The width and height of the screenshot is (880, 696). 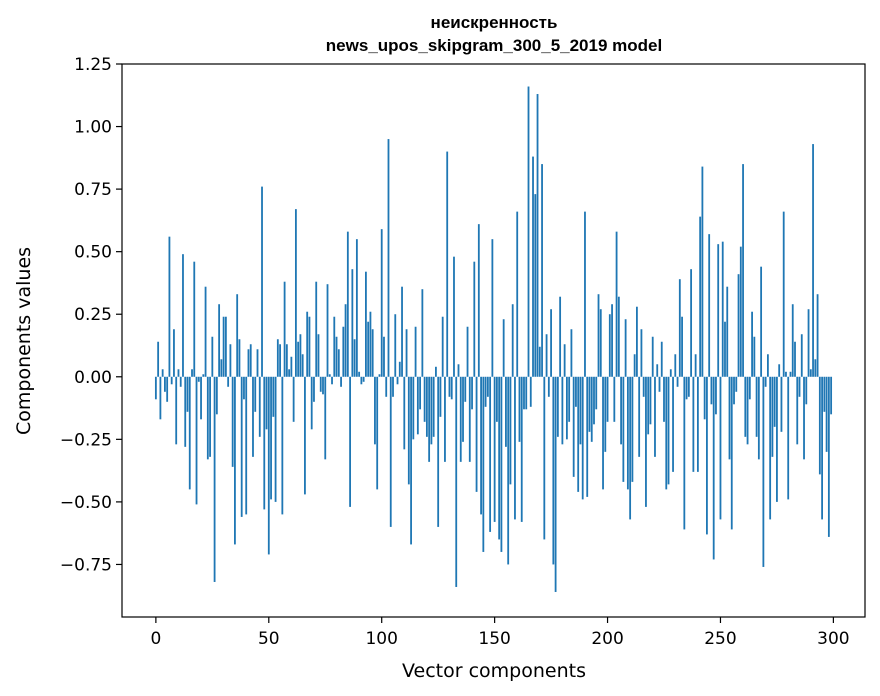 I want to click on y-axis-label: Components values, so click(x=24, y=341).